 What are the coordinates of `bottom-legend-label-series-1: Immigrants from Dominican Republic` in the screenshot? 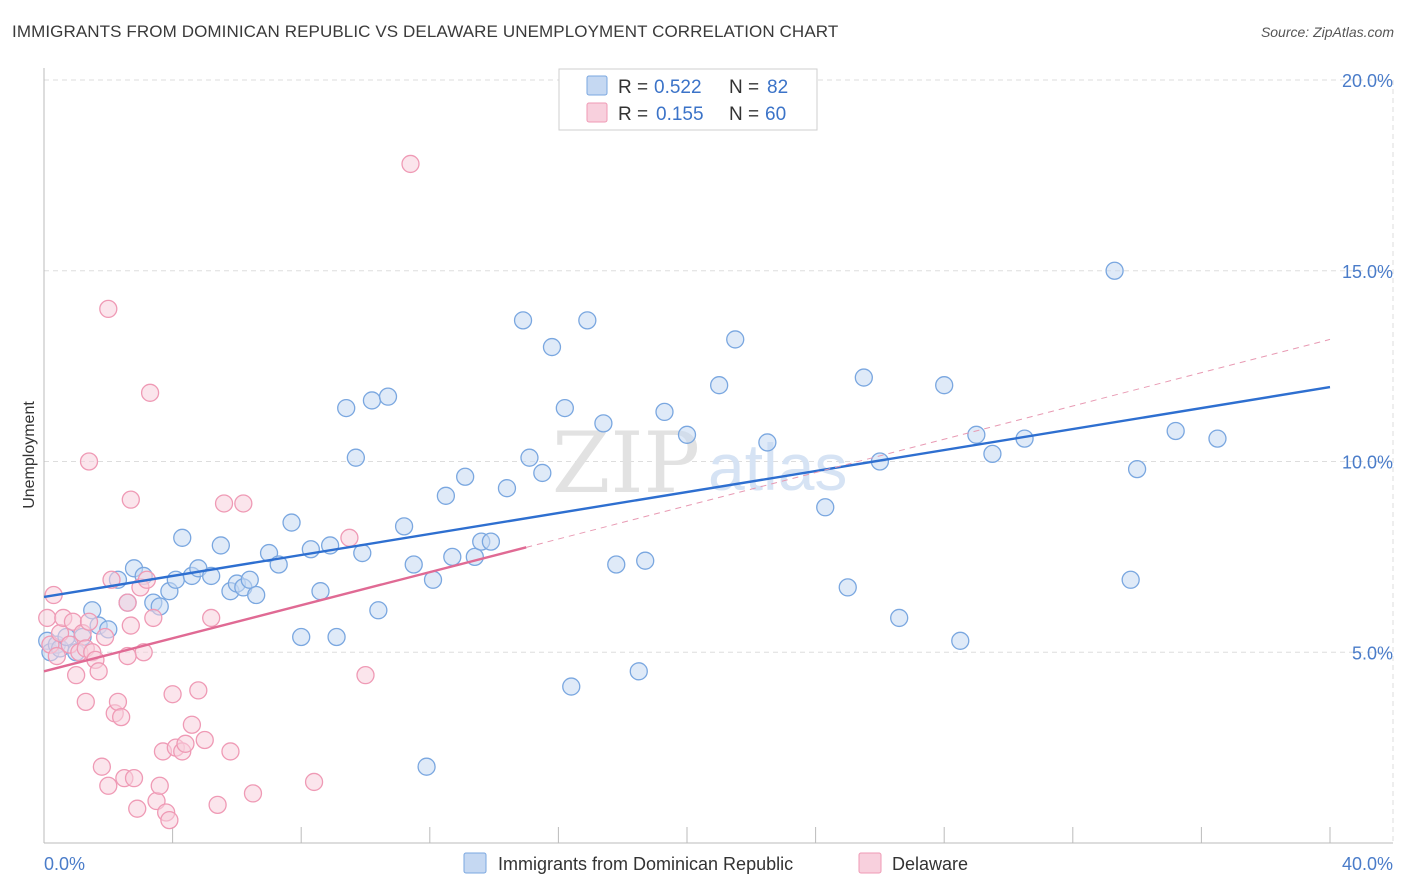 It's located at (645, 864).